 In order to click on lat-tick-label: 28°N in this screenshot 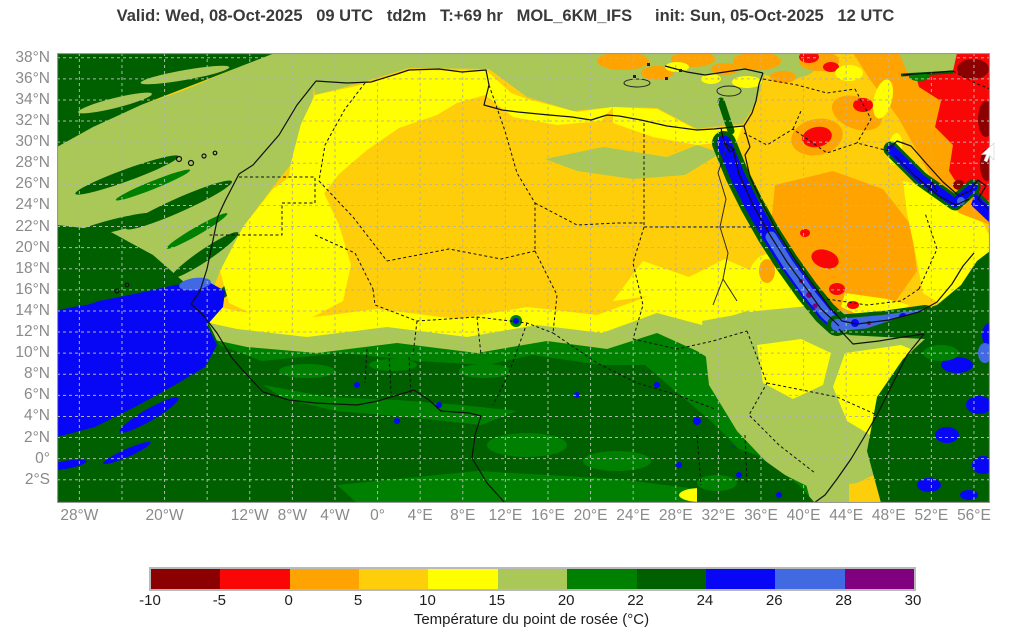, I will do `click(32, 163)`.